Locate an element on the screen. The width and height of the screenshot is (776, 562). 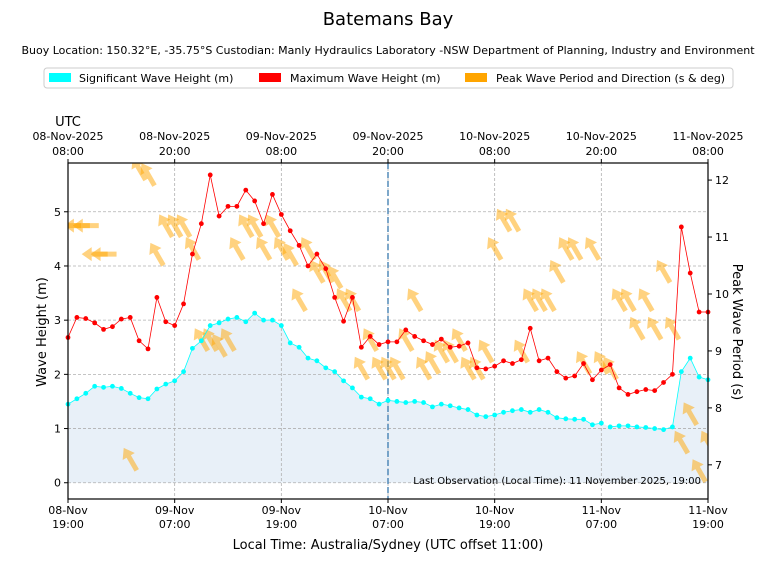
top-tick-label-time: 20:00 is located at coordinates (175, 151).